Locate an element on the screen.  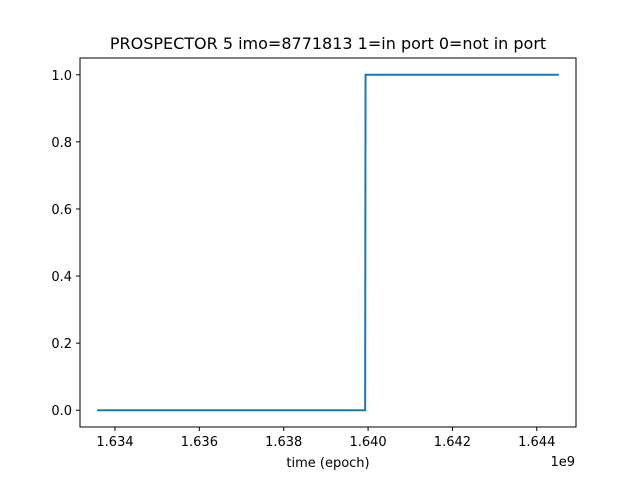
y-tick-label: 0.4 is located at coordinates (61, 277).